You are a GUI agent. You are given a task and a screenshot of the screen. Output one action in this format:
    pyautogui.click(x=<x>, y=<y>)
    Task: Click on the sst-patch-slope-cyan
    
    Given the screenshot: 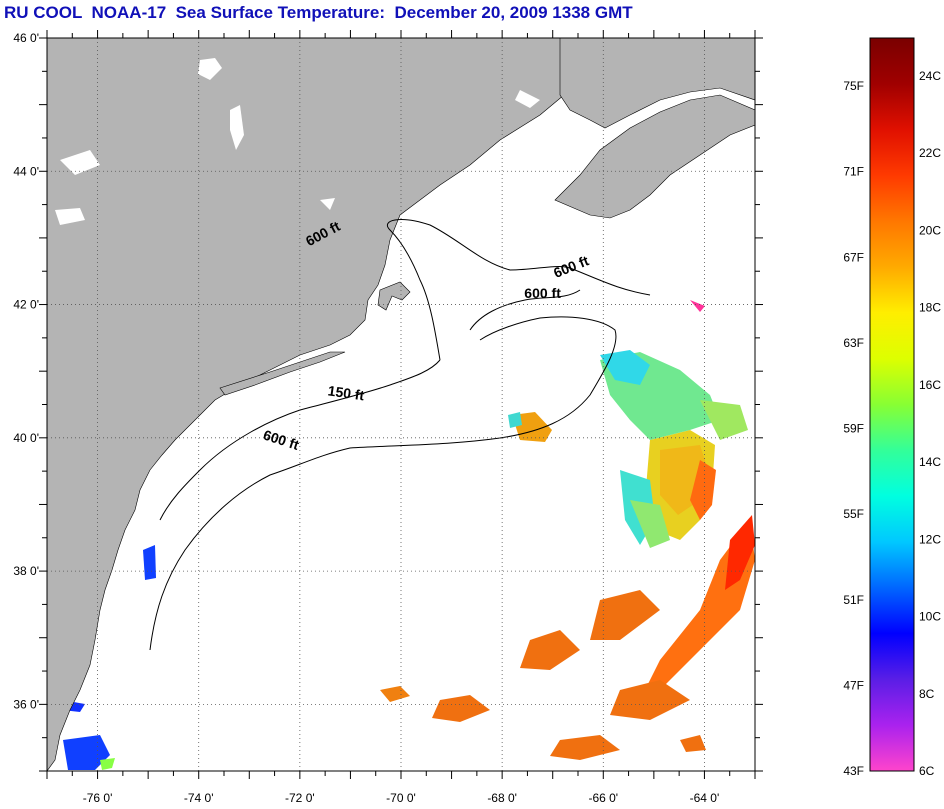 What is the action you would take?
    pyautogui.click(x=625, y=367)
    